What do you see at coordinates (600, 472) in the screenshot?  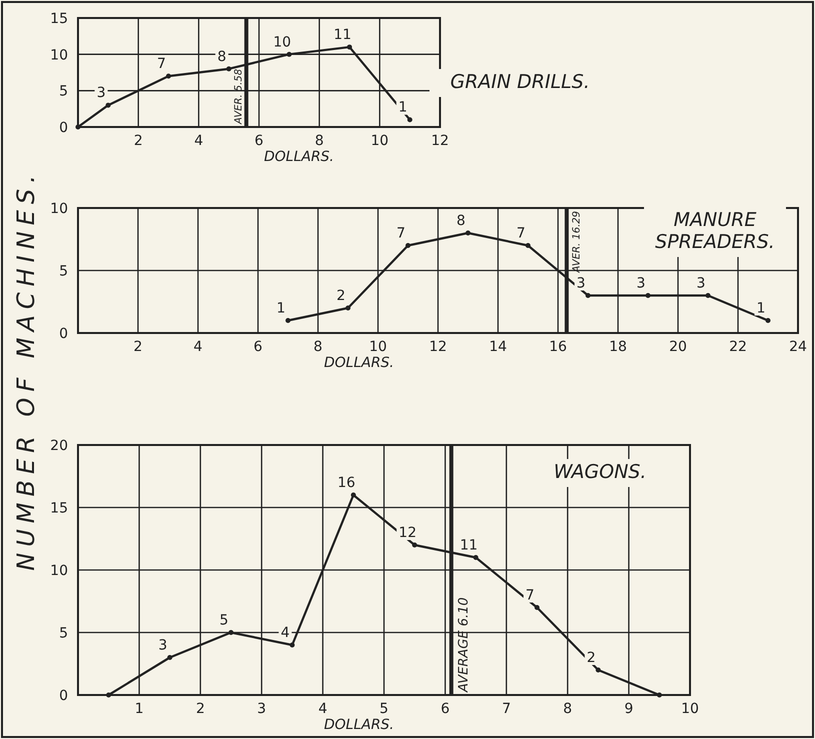 I see `annotation: WAGONS.` at bounding box center [600, 472].